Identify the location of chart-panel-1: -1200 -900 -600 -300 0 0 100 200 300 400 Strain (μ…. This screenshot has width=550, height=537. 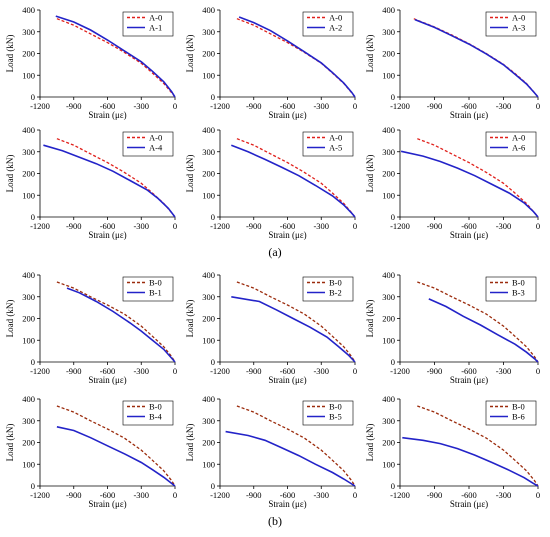
(91, 62).